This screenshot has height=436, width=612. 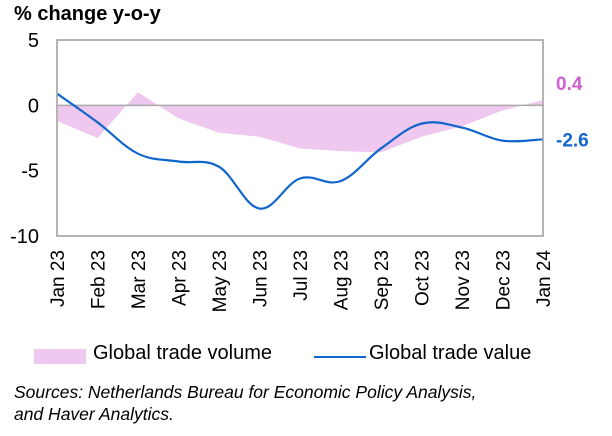 I want to click on legend-label-value: Global trade value, so click(x=450, y=353).